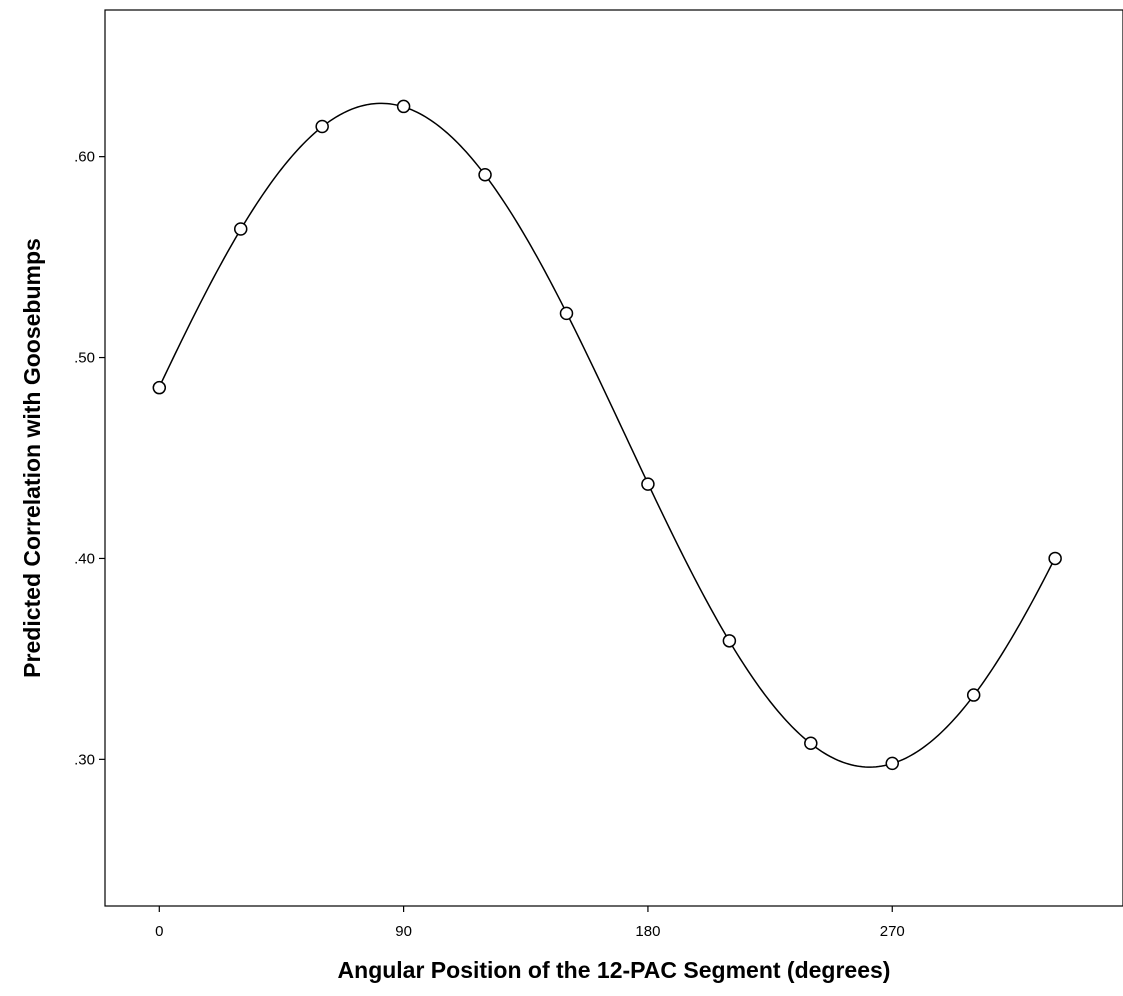  What do you see at coordinates (89, 458) in the screenshot?
I see `y-axis-ticks: .30 .40 .50 .60` at bounding box center [89, 458].